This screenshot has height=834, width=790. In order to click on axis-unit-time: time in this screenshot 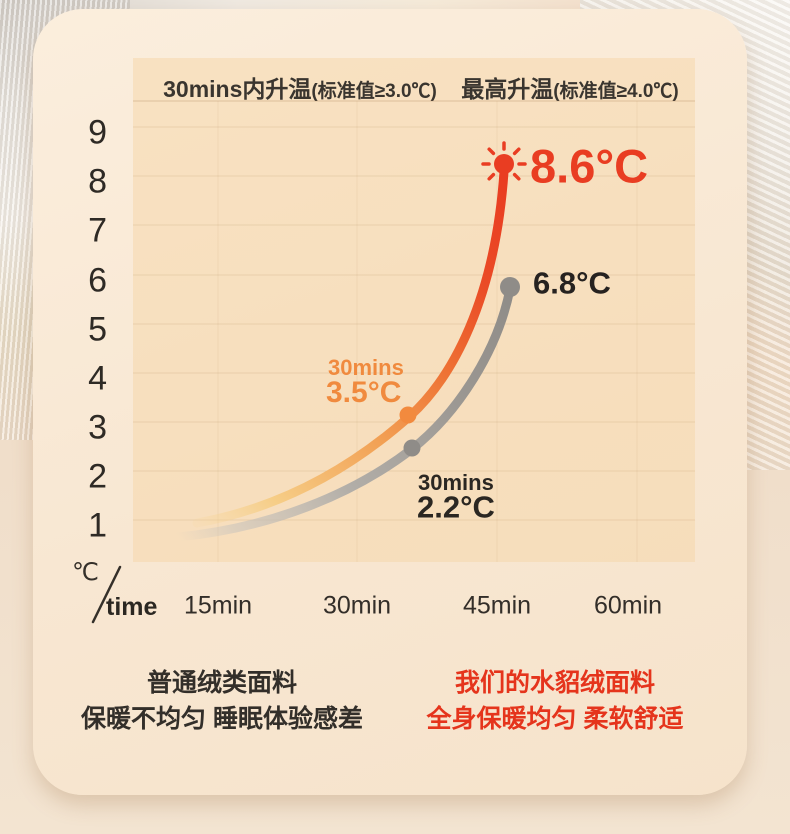, I will do `click(132, 607)`.